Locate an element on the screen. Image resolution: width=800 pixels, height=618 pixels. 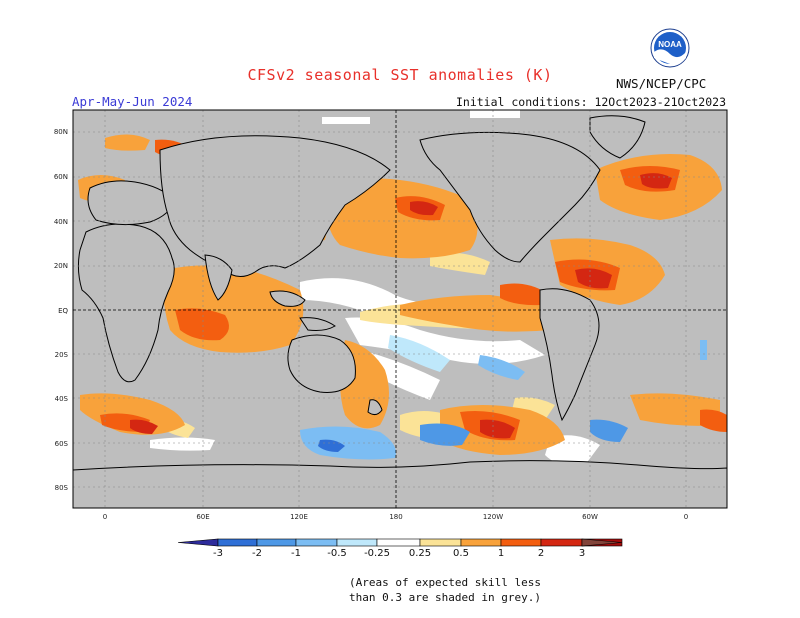
legend-tick: 0.25 is located at coordinates (420, 553).